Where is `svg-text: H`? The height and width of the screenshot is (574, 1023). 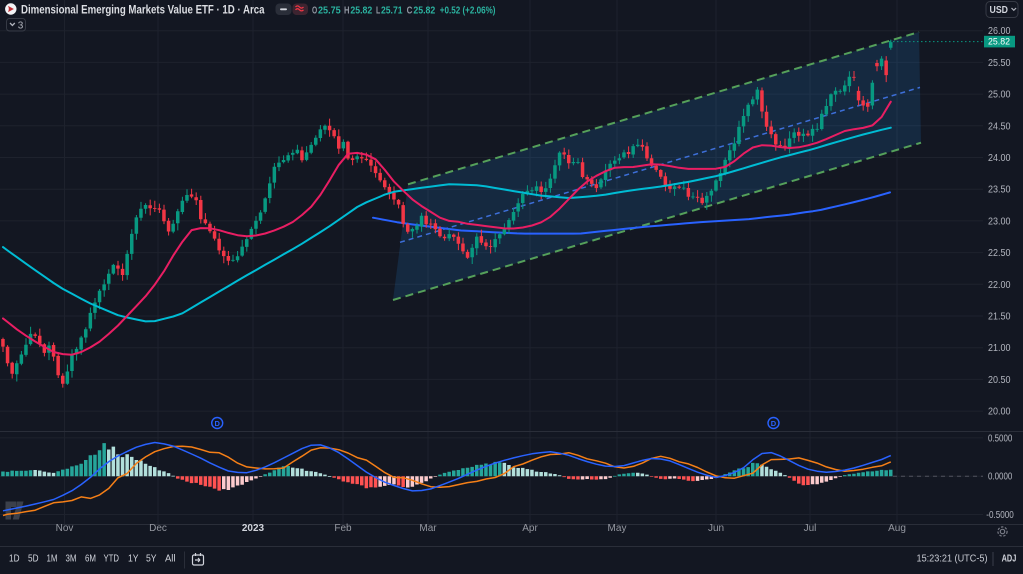
svg-text: H is located at coordinates (347, 10).